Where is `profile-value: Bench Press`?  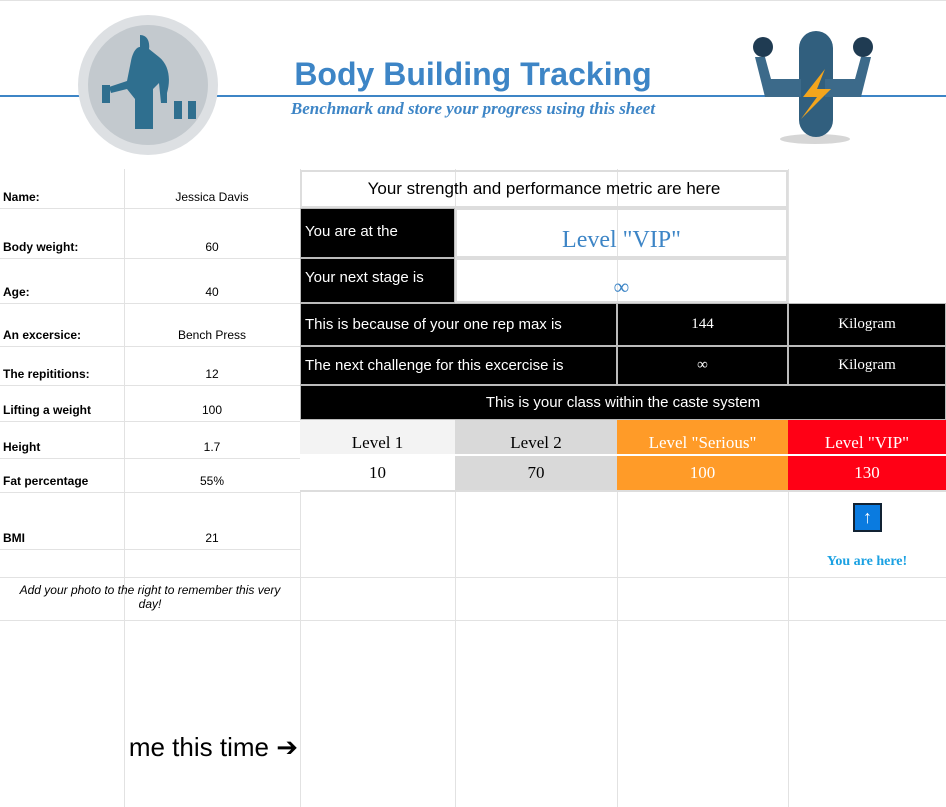
profile-value: Bench Press is located at coordinates (212, 335).